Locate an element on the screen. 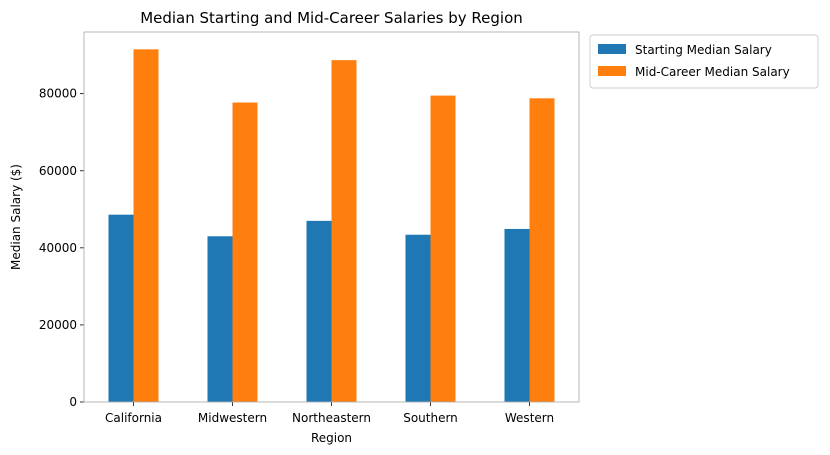 The image size is (830, 455). y-tick-label: 40000 is located at coordinates (58, 248).